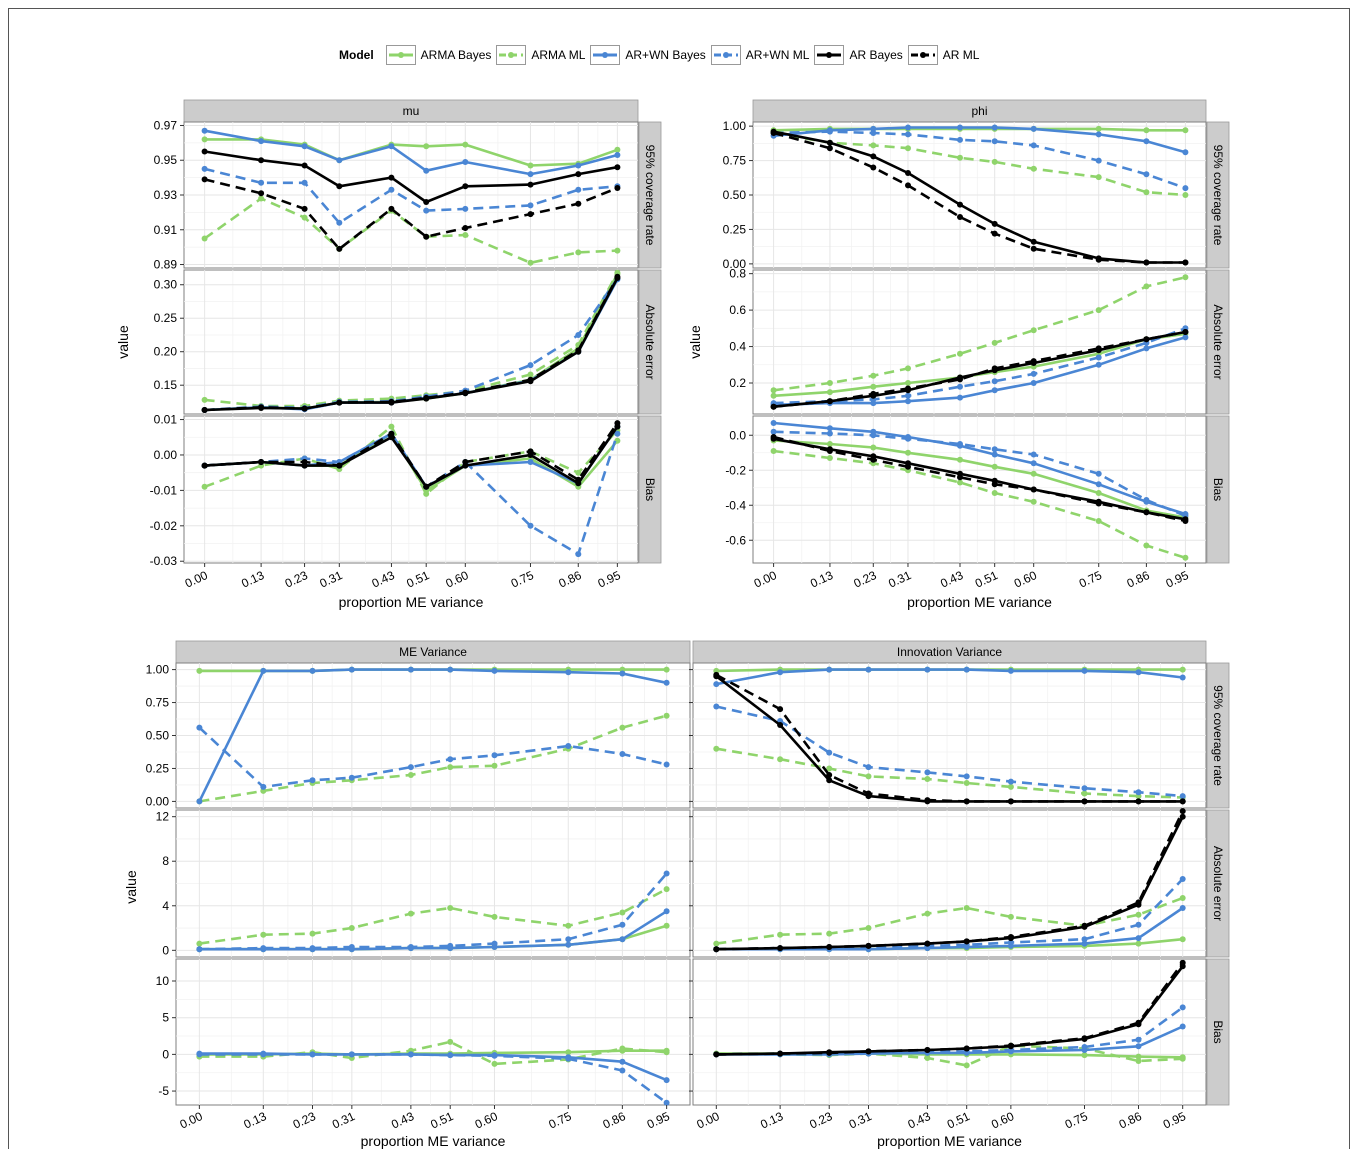  What do you see at coordinates (411, 455) in the screenshot?
I see `series-line-ar-ml` at bounding box center [411, 455].